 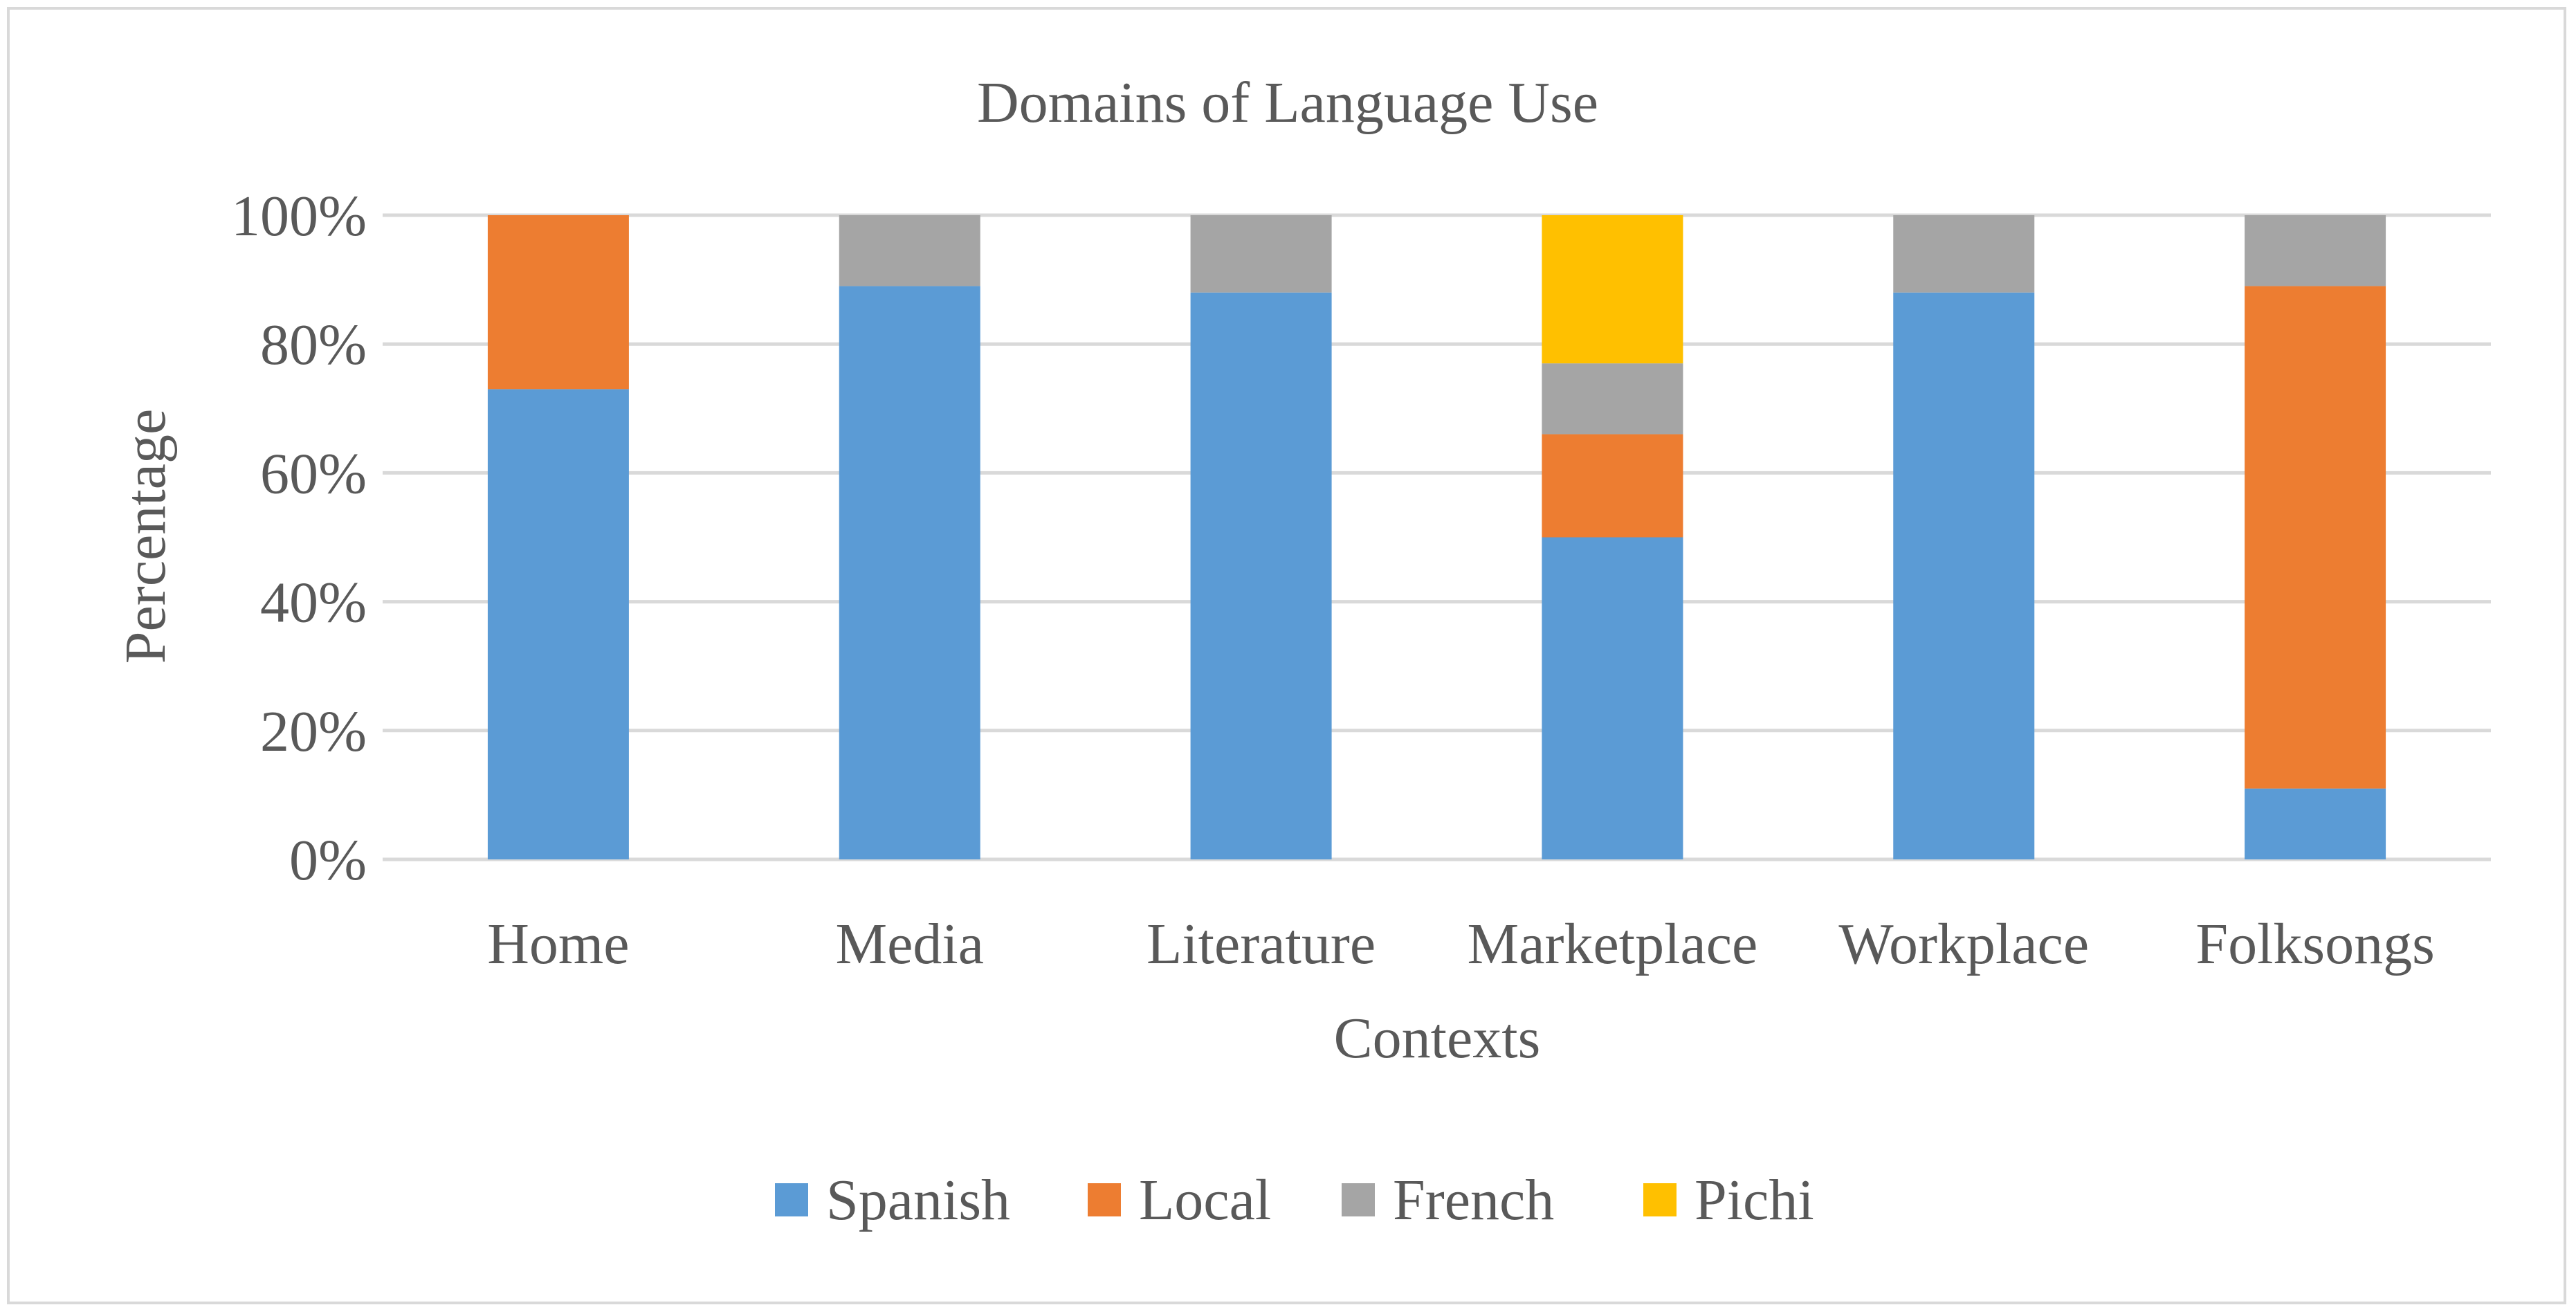 What do you see at coordinates (1613, 944) in the screenshot?
I see `x-tick-label: Marketplace` at bounding box center [1613, 944].